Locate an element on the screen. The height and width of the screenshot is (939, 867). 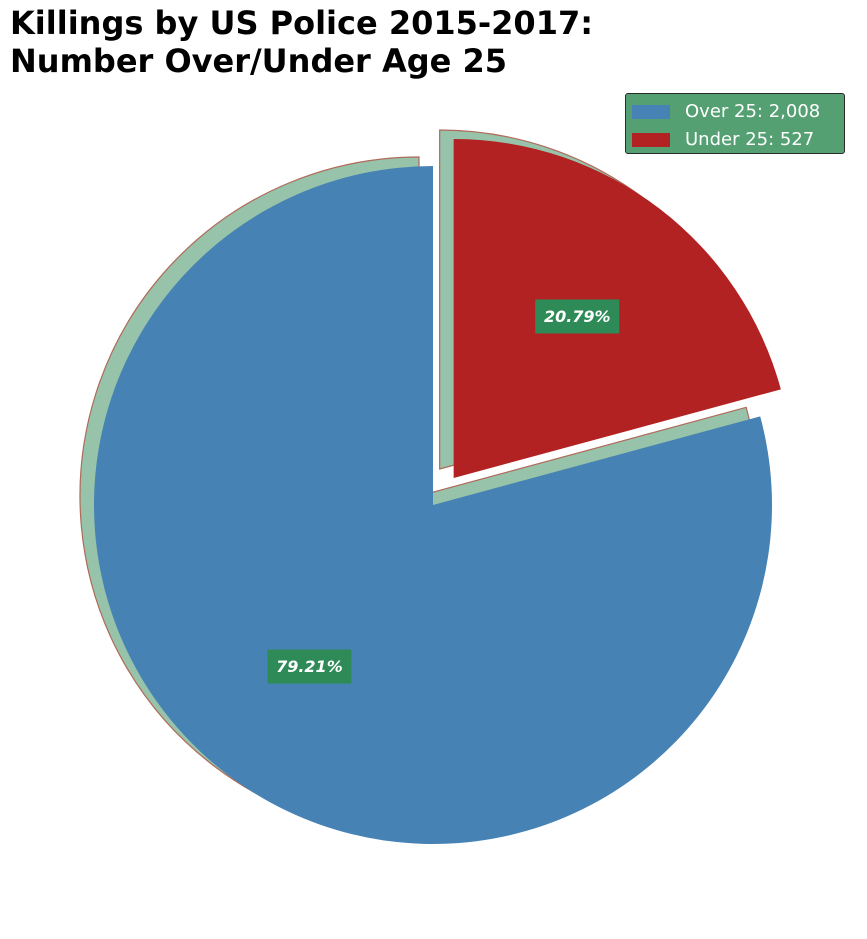
percent-label-over-25: 79.21% is located at coordinates (309, 666).